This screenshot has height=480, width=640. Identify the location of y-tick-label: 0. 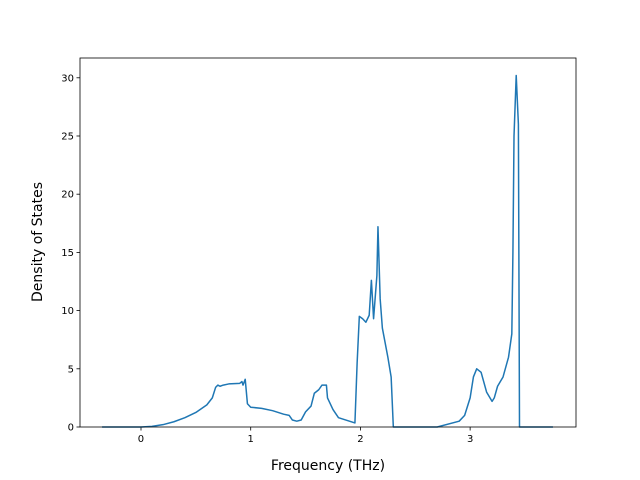
(71, 428).